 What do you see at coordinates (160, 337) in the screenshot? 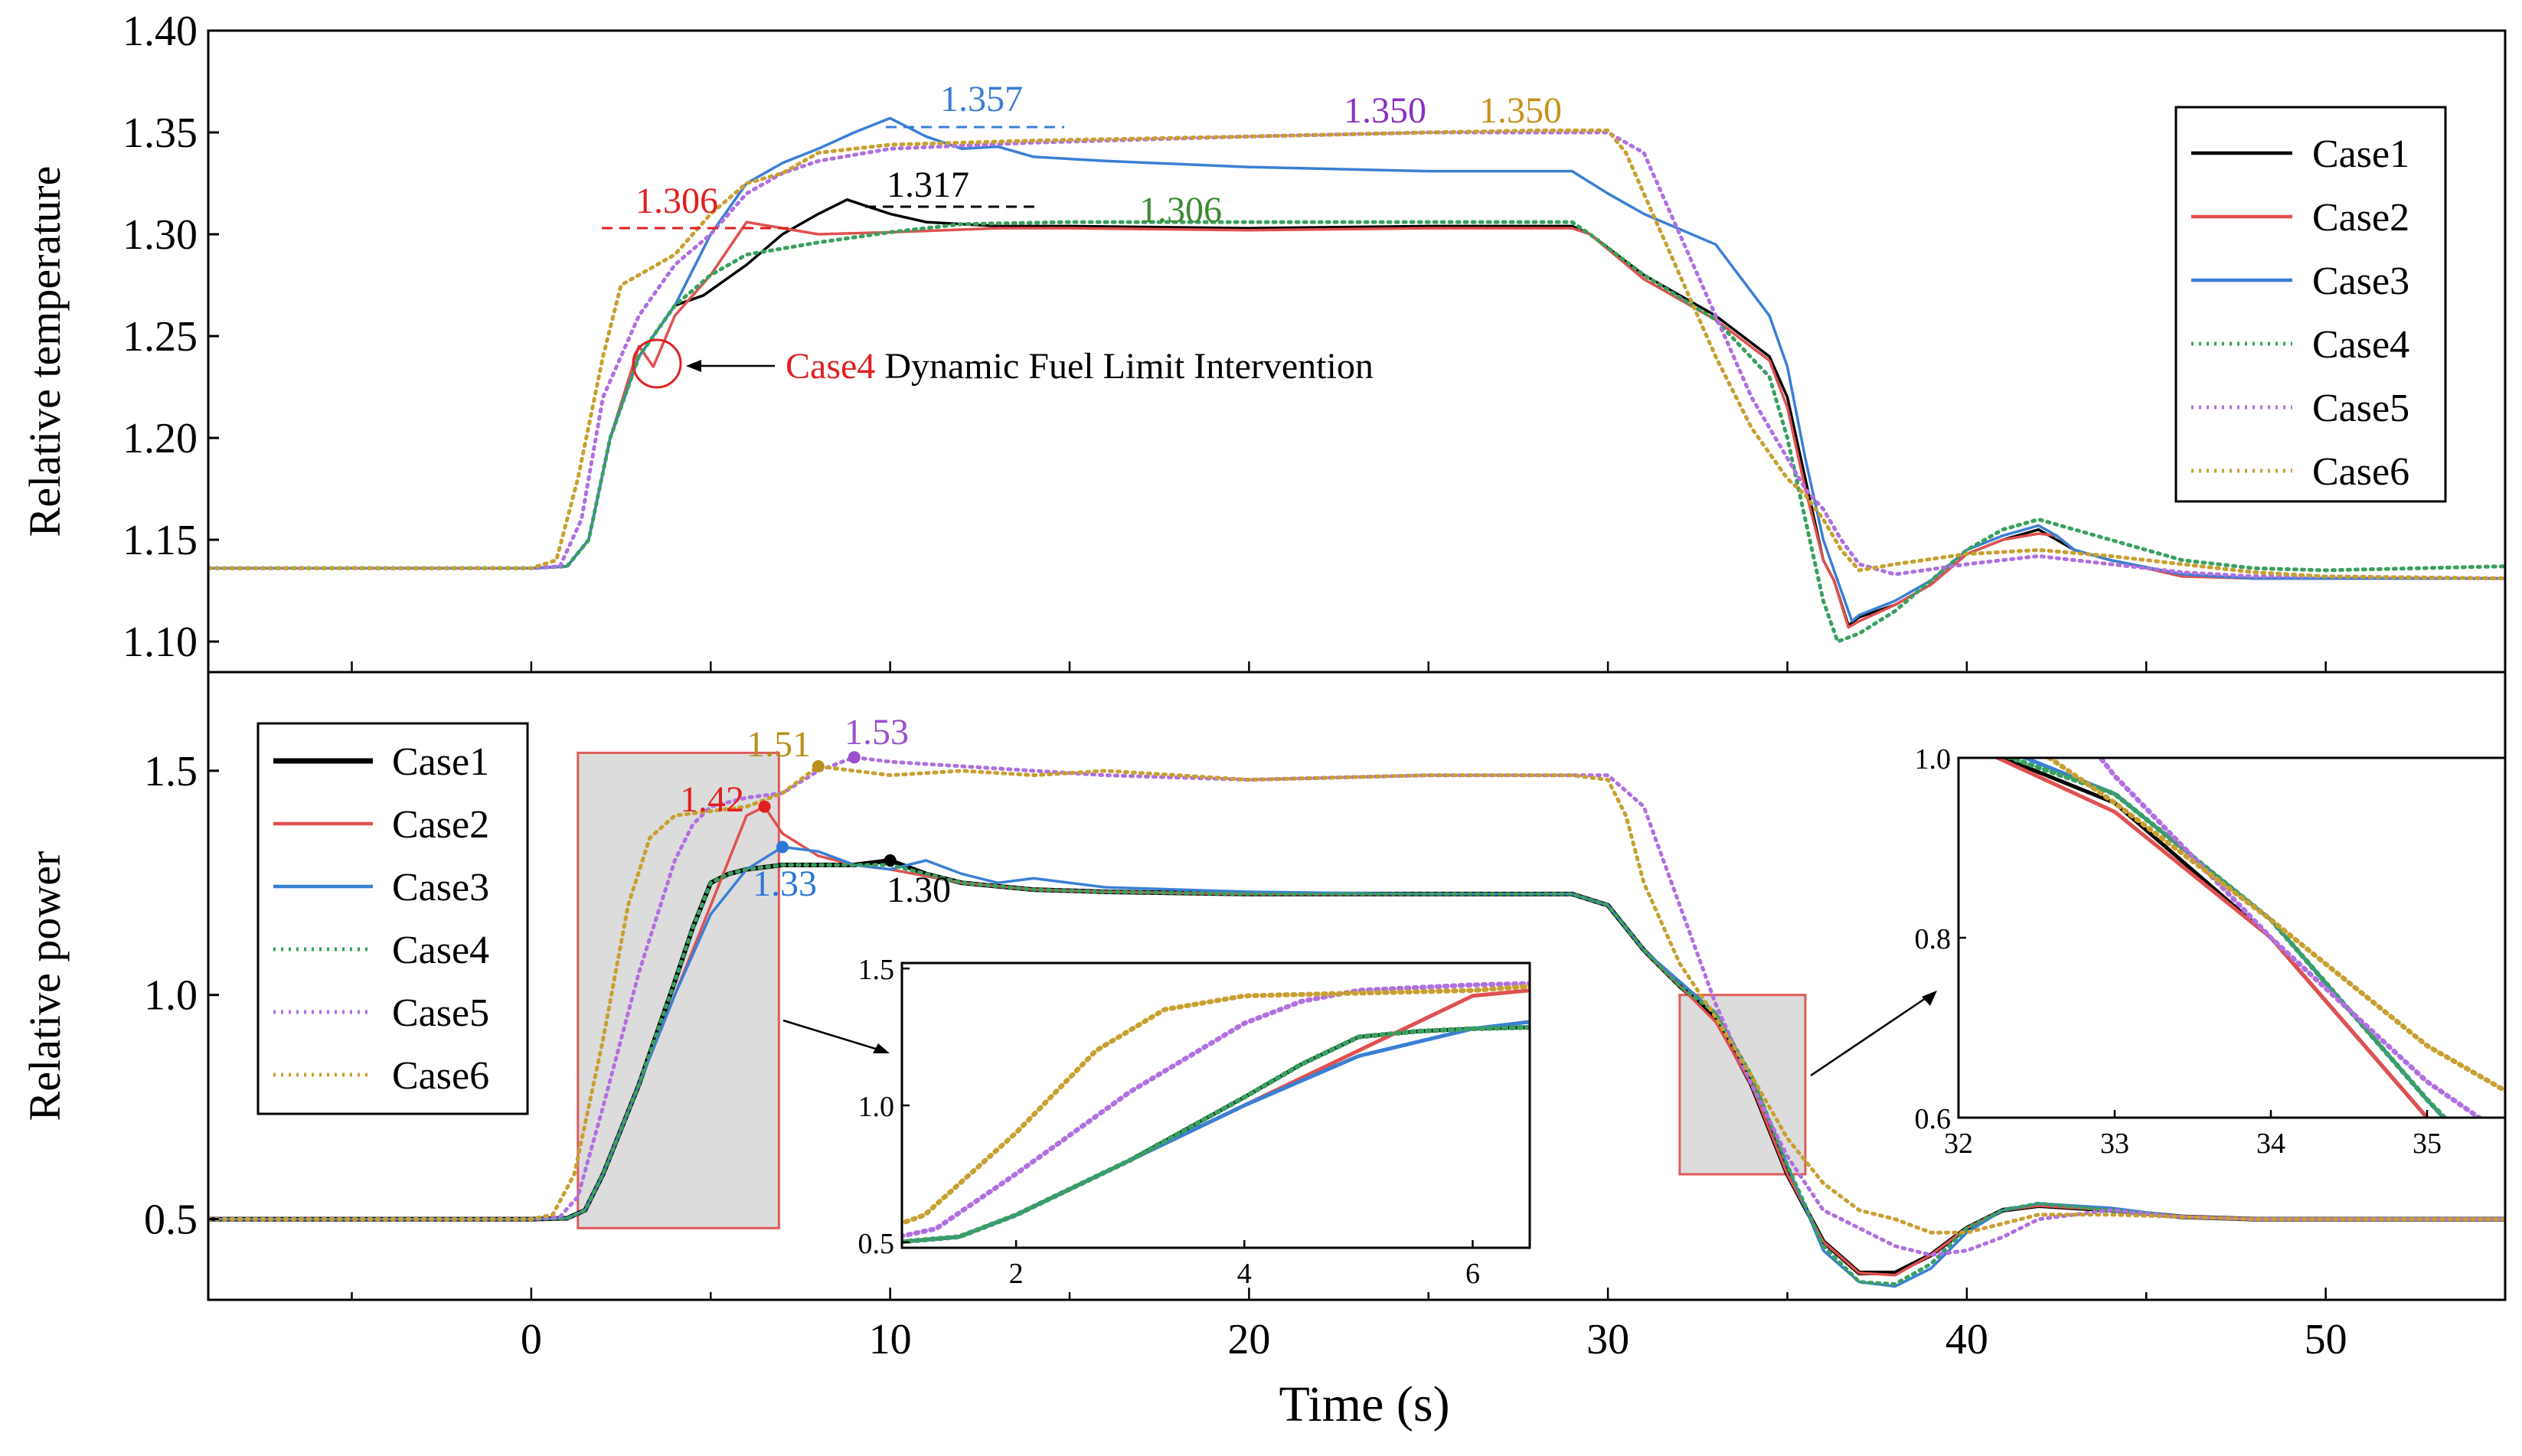
I see `temp-ytick-label: 1.25` at bounding box center [160, 337].